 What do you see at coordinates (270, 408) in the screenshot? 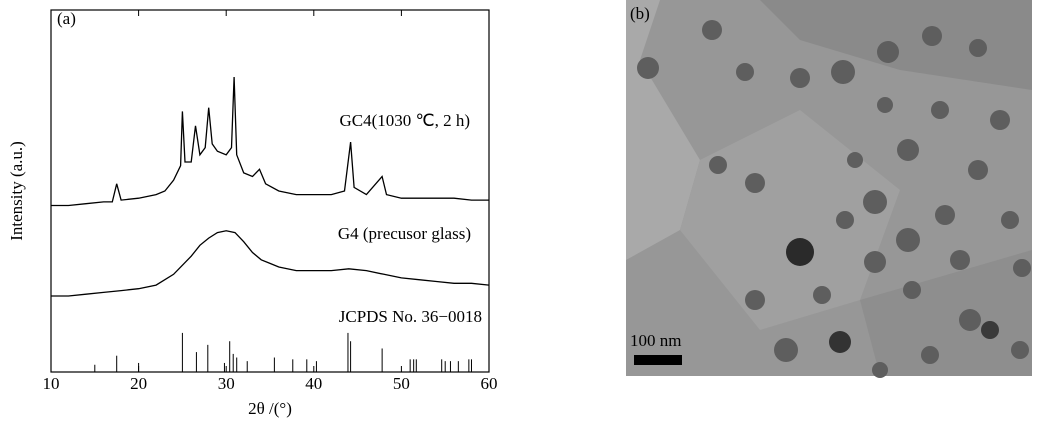
I see `x-axis-label: 2θ /(°)` at bounding box center [270, 408].